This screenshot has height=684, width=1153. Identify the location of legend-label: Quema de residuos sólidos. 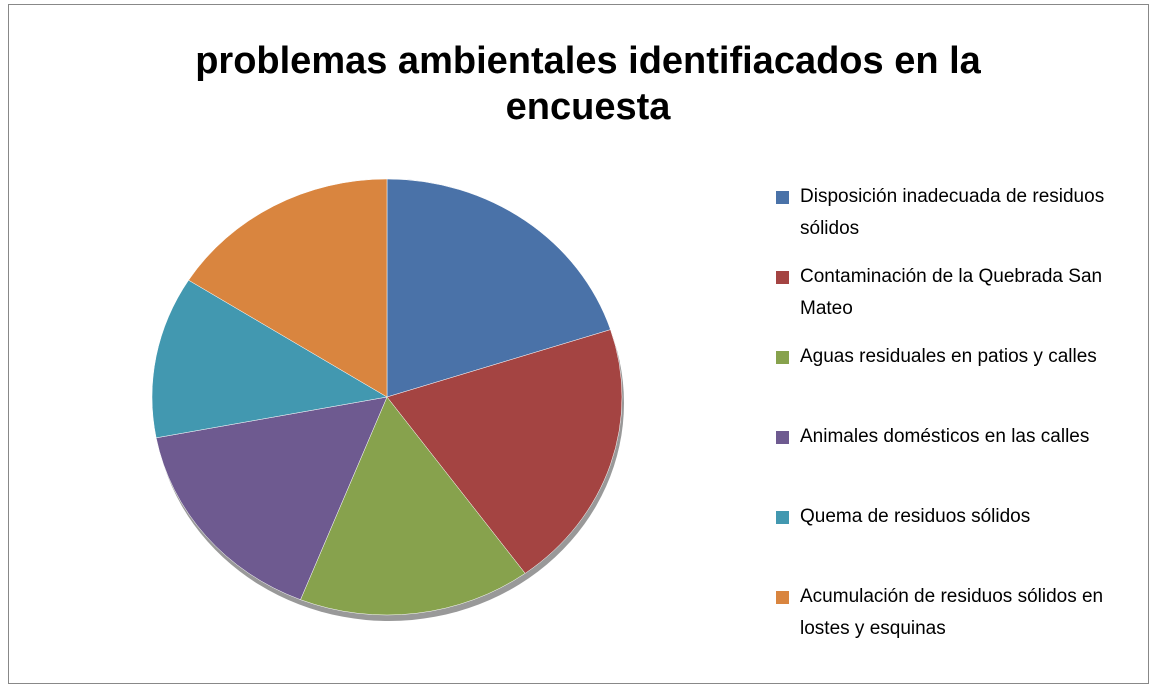
(915, 516).